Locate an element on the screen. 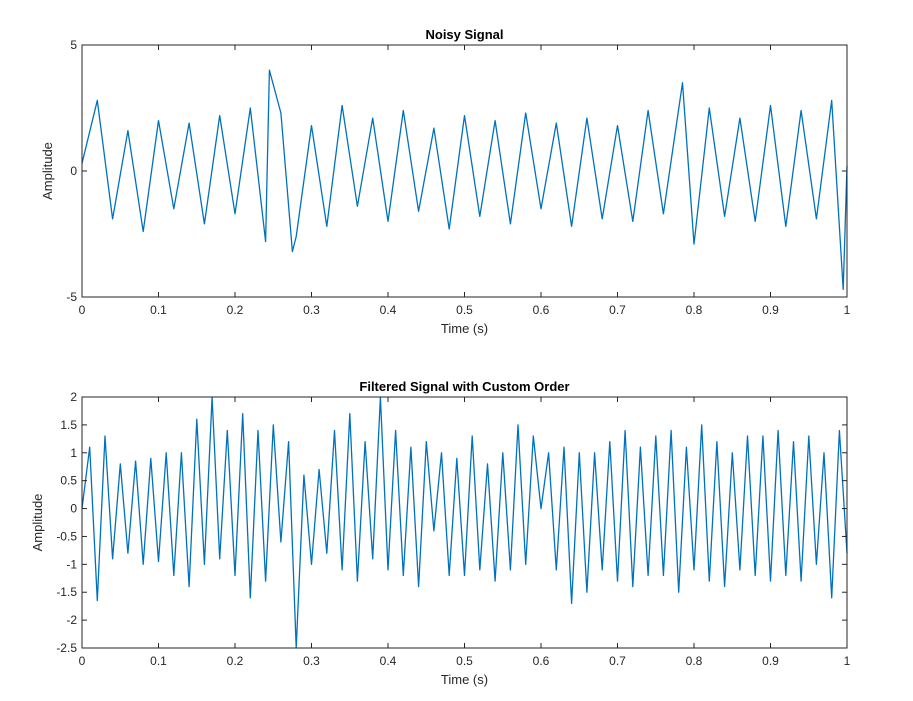 This screenshot has height=701, width=913. y-tick-label: -0.5 is located at coordinates (66, 536).